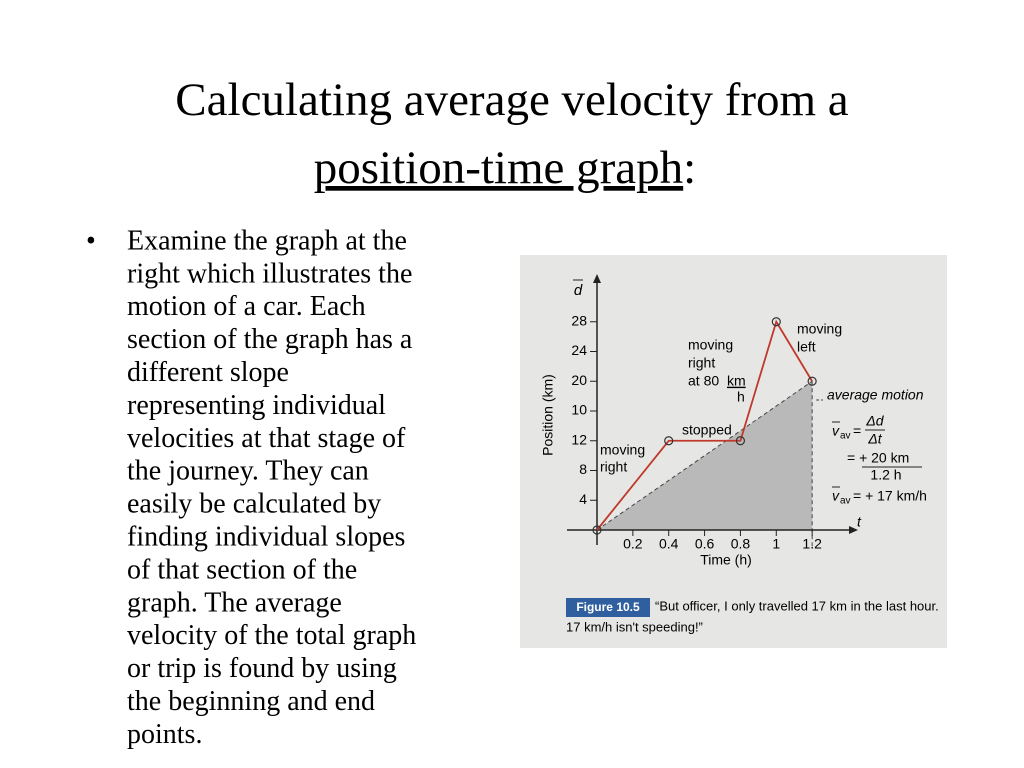 The image size is (1024, 768). Describe the element at coordinates (874, 439) in the screenshot. I see `formula-den: Δt` at that location.